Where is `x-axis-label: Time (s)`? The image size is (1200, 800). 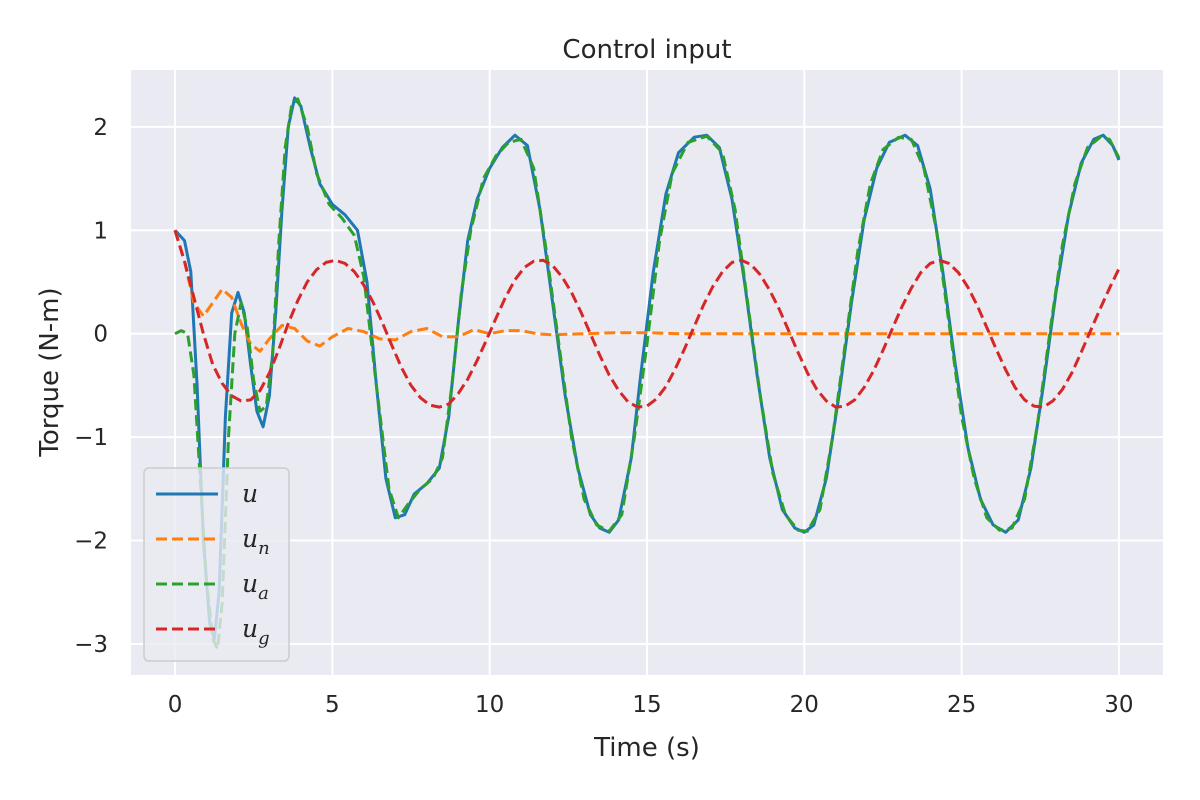
x-axis-label: Time (s) is located at coordinates (646, 748).